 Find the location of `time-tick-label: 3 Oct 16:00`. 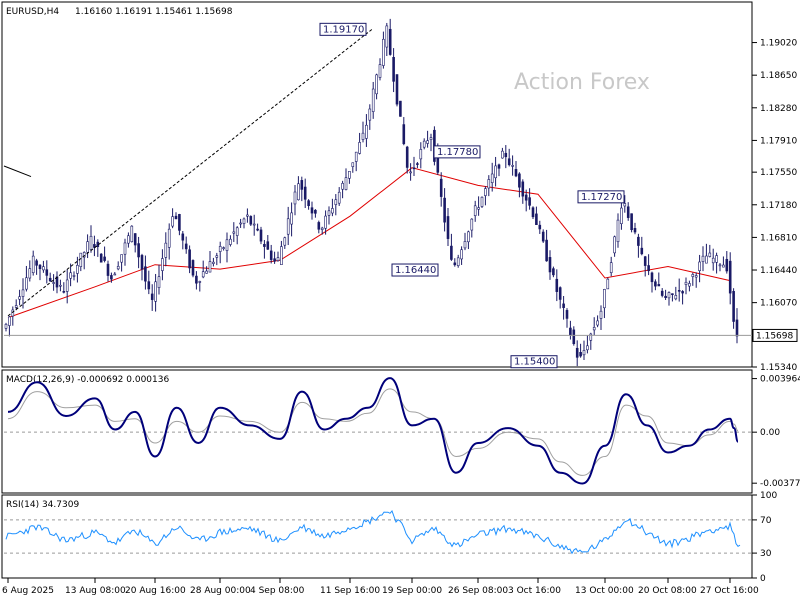

time-tick-label: 3 Oct 16:00 is located at coordinates (534, 591).